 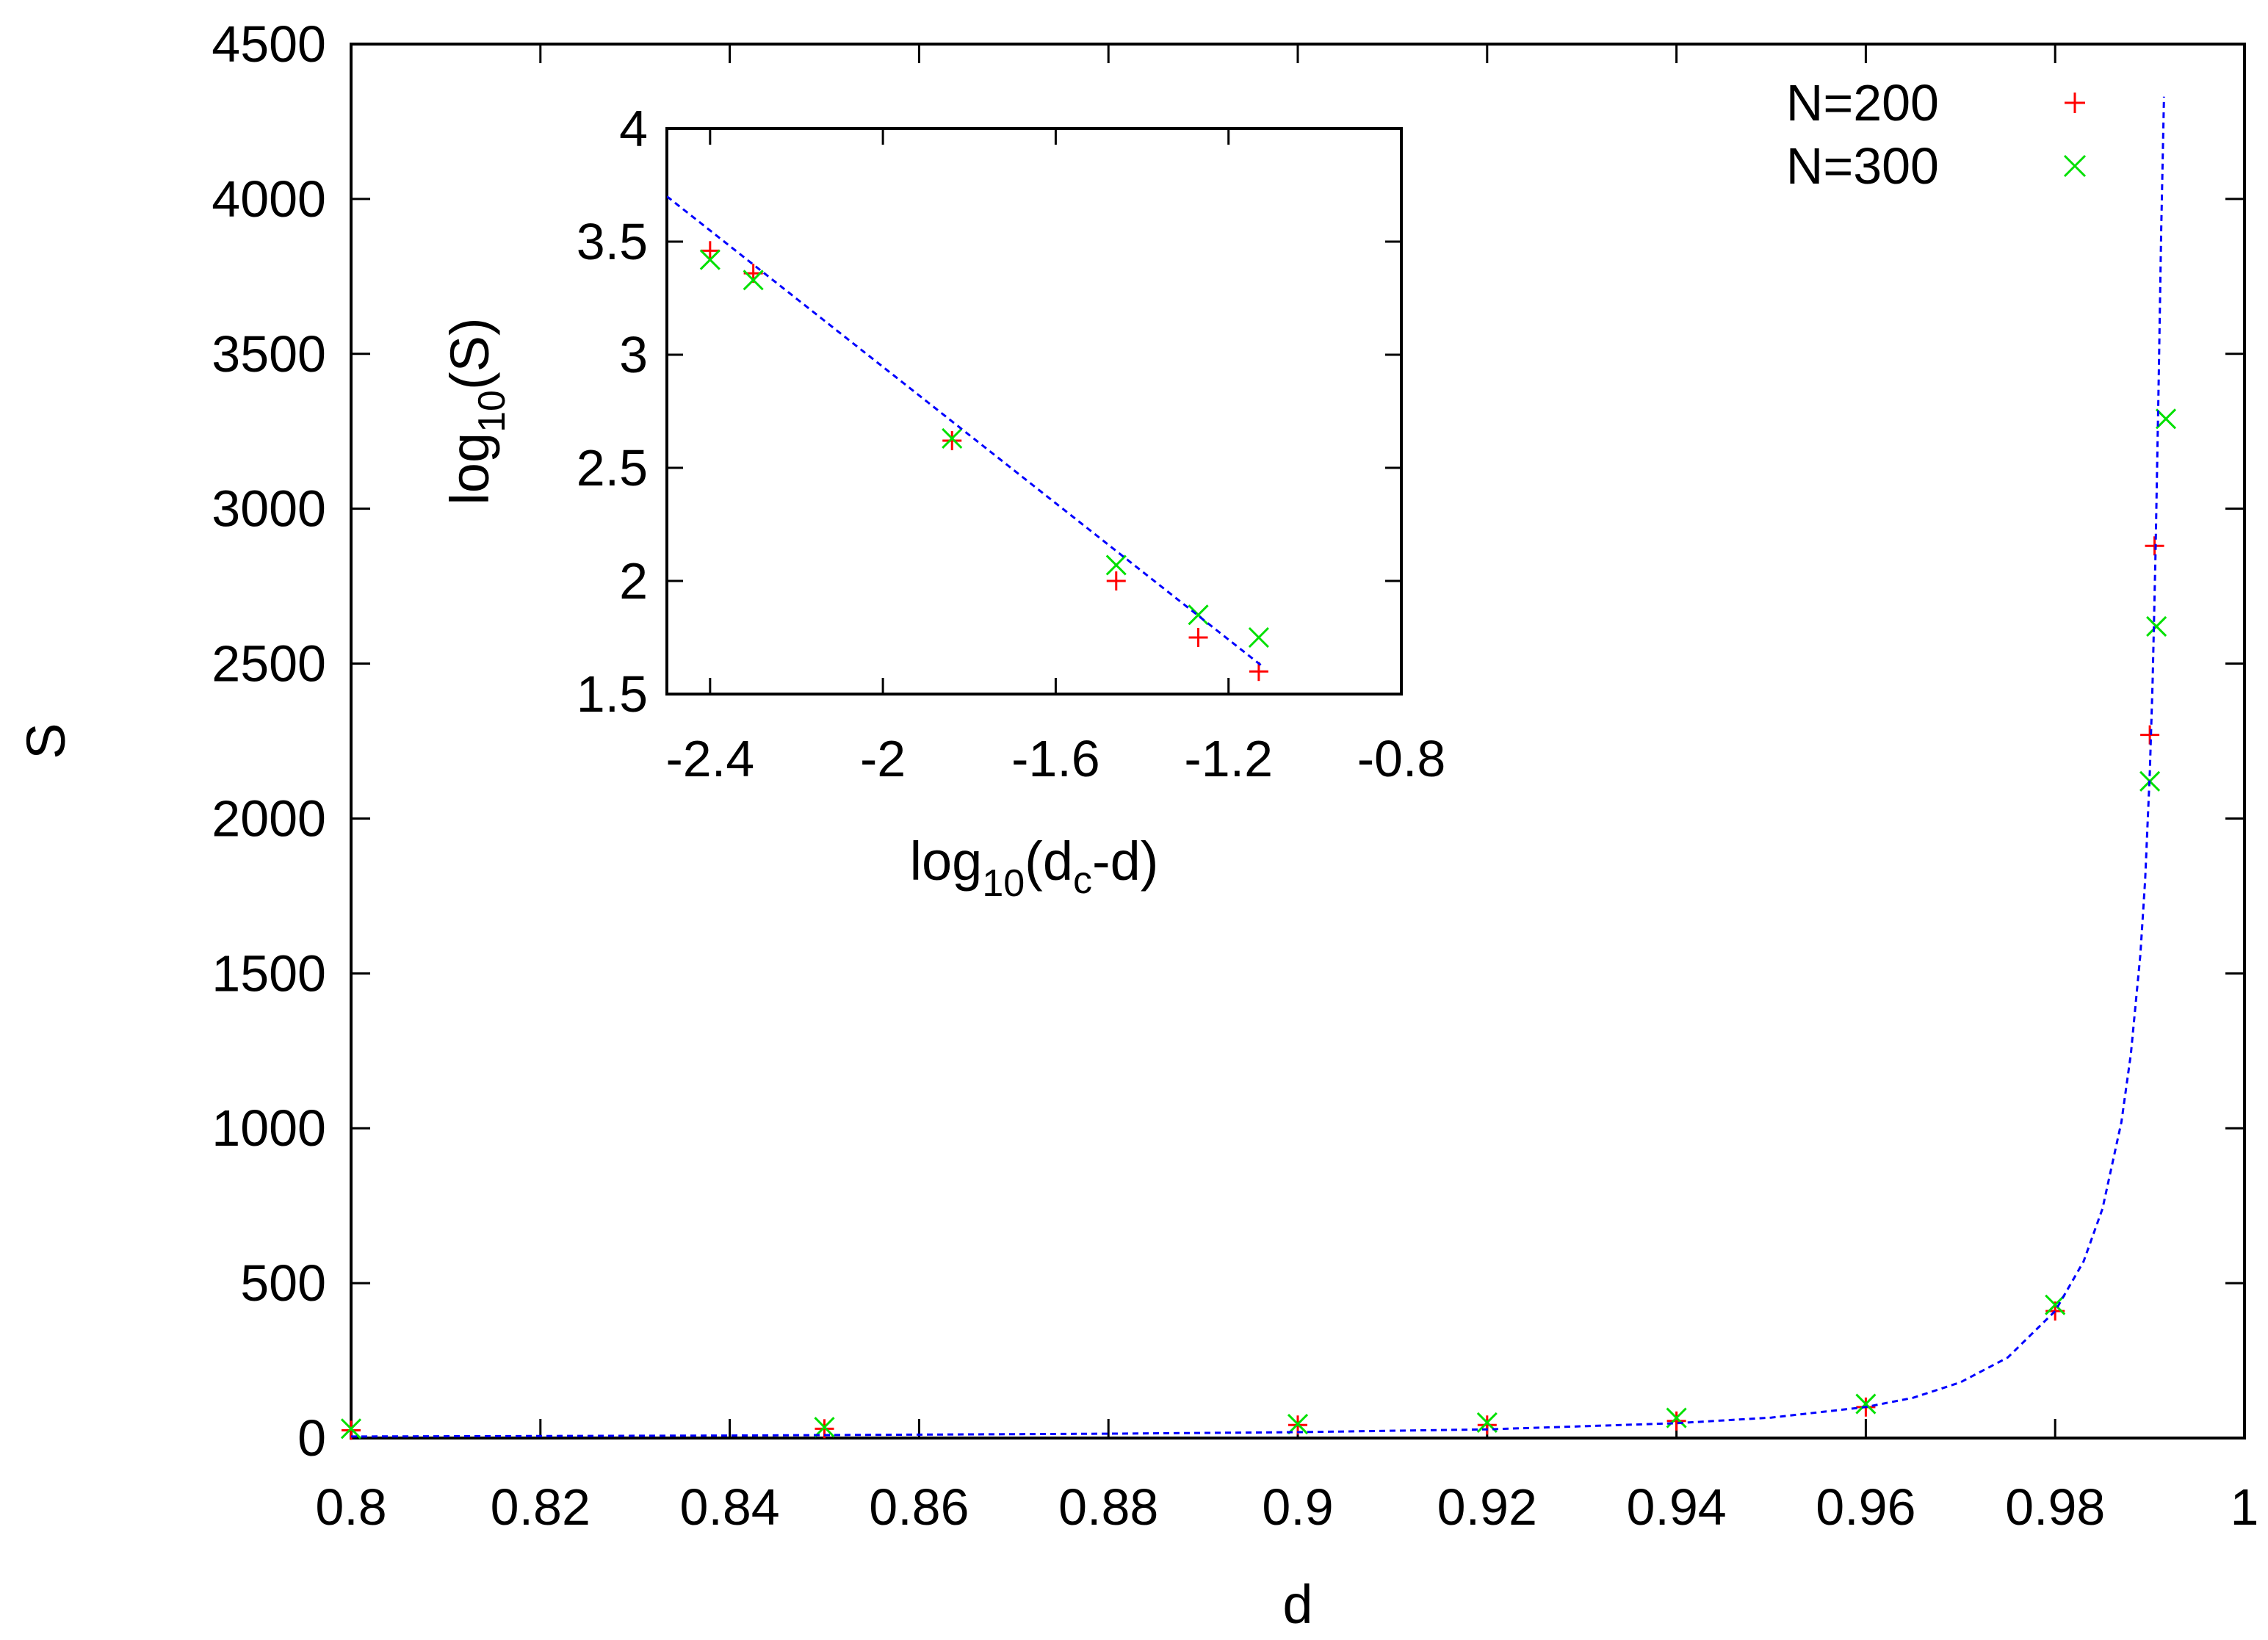 What do you see at coordinates (633, 354) in the screenshot?
I see `y-tick-label: 3` at bounding box center [633, 354].